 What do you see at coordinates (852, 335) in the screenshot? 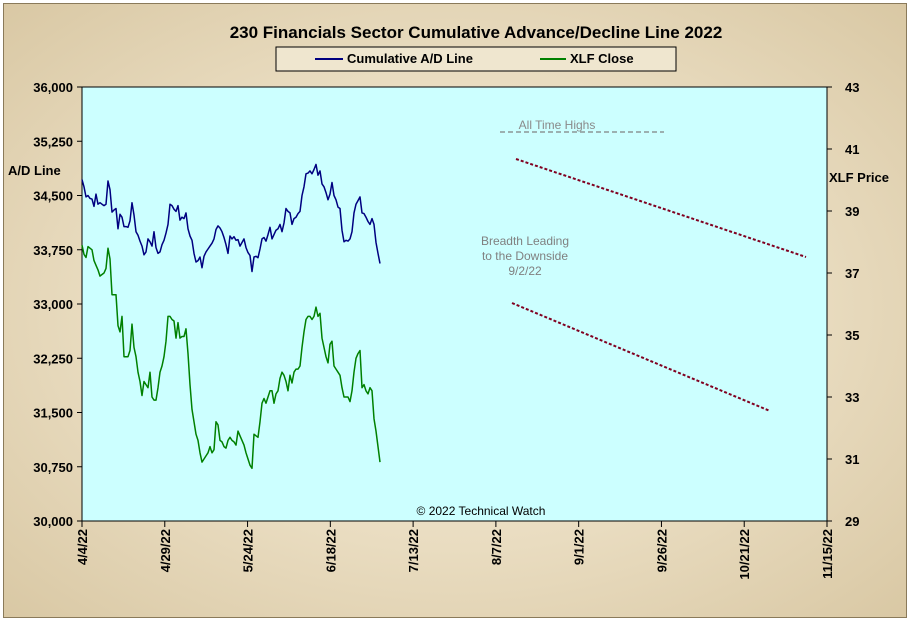
I see `right-tick-label: 35` at bounding box center [852, 335].